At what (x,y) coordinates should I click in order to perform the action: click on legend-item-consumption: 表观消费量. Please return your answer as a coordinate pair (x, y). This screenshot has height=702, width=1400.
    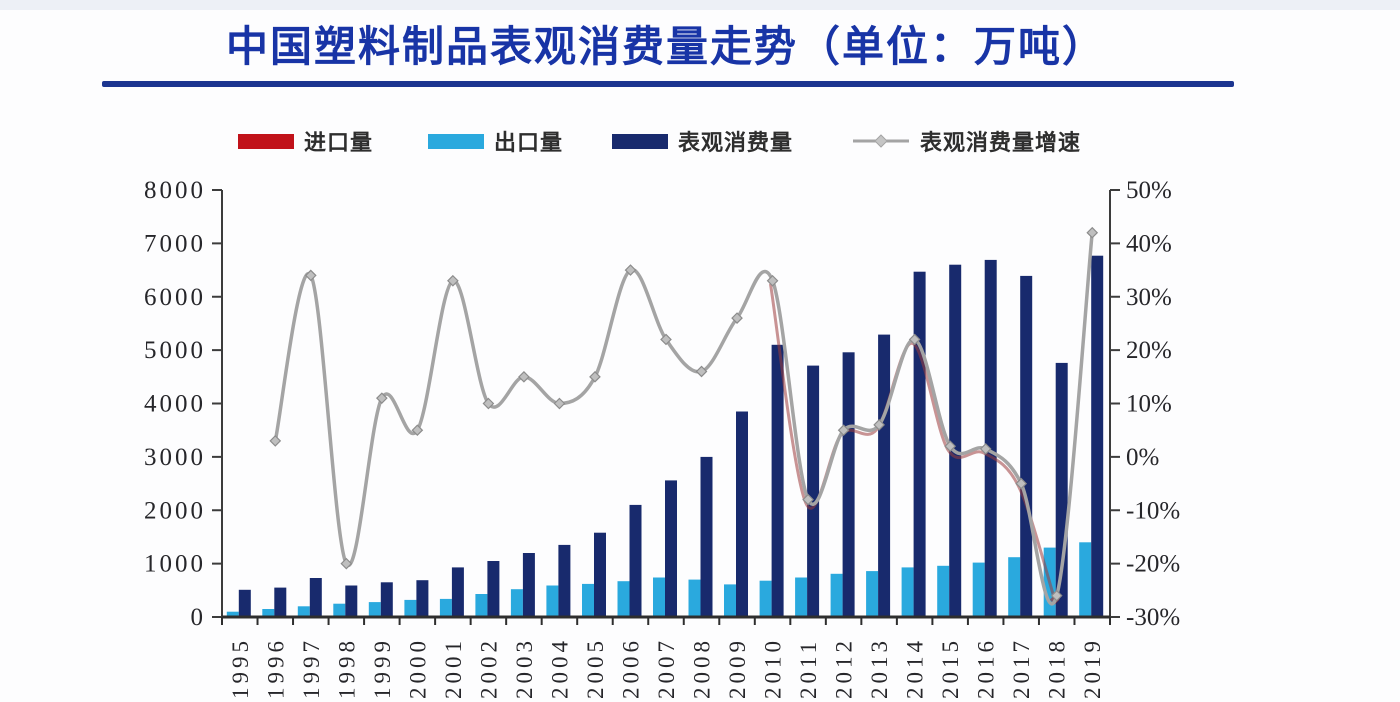
    Looking at the image, I should click on (702, 142).